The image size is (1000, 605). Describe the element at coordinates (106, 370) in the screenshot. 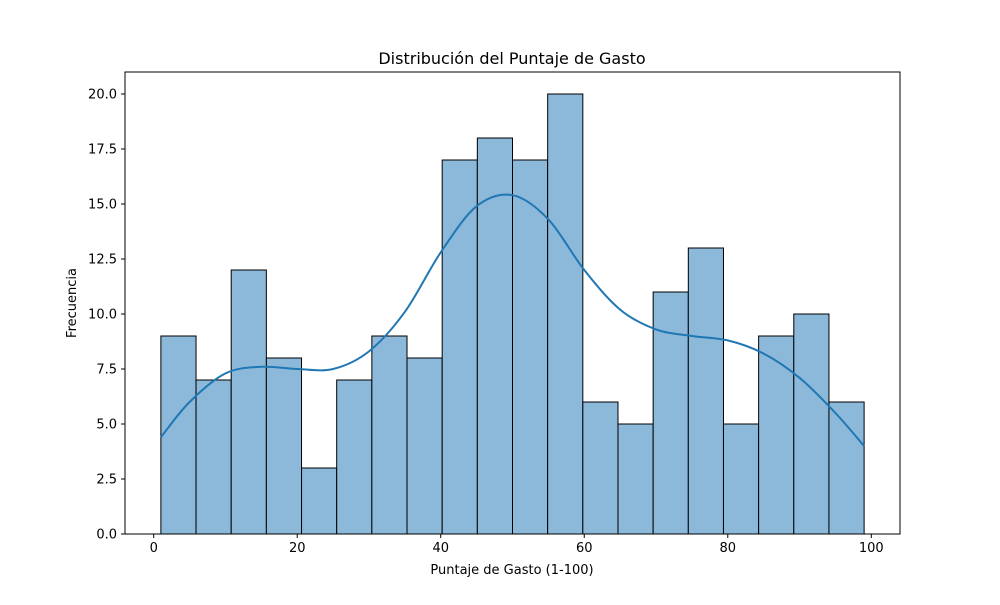

I see `y-tick-label: 7.5` at that location.